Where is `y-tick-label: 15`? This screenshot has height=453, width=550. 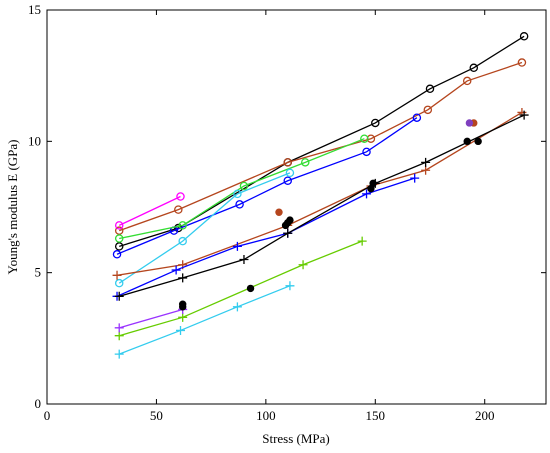
y-tick-label: 15 is located at coordinates (34, 9).